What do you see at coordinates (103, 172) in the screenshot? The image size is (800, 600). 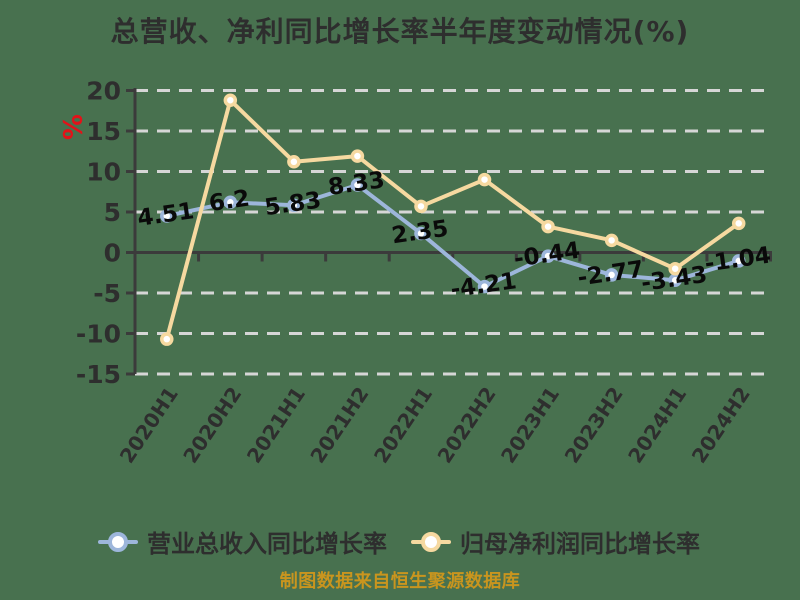 I see `y-axis-tick-label: 10` at bounding box center [103, 172].